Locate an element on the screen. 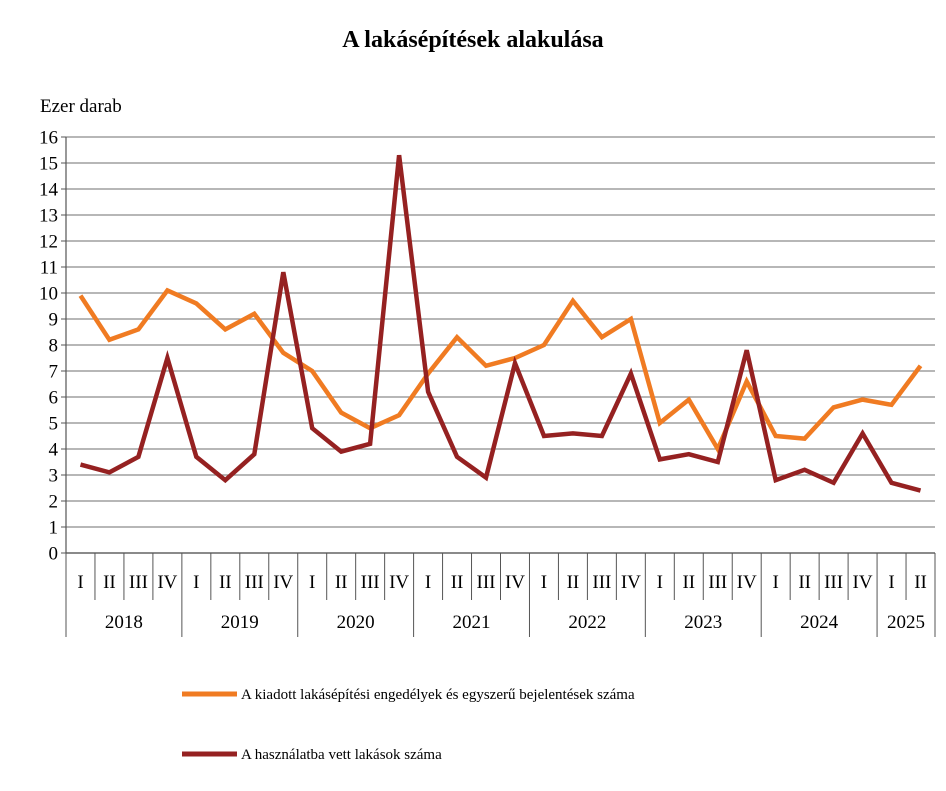 This screenshot has width=946, height=791. y-tick-label: 8 is located at coordinates (54, 346).